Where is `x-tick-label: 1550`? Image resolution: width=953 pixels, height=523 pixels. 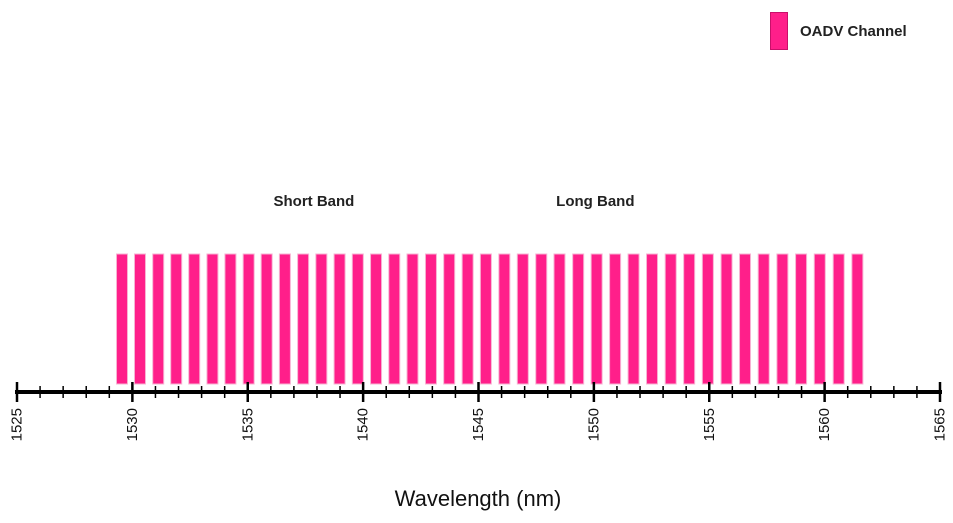 x-tick-label: 1550 is located at coordinates (593, 424).